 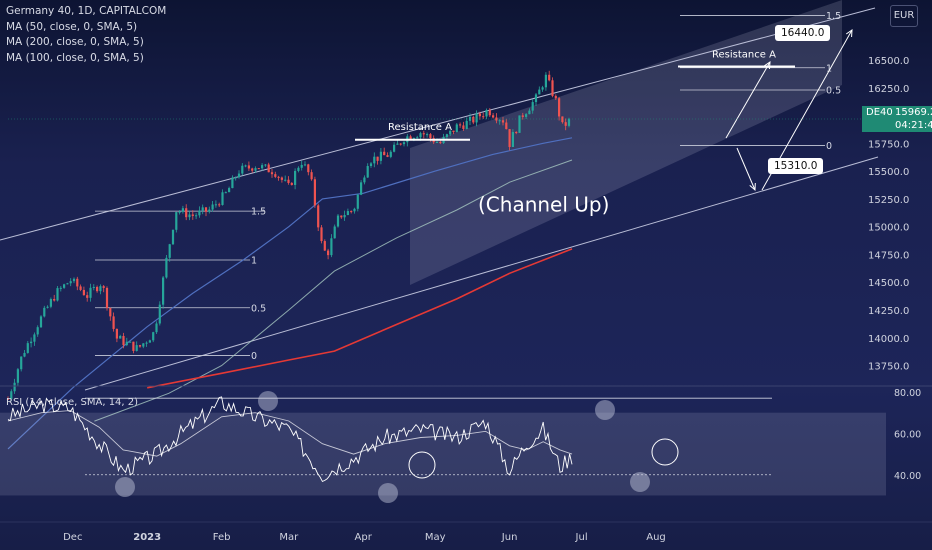 What do you see at coordinates (913, 125) in the screenshot?
I see `countdown: 04:21:42` at bounding box center [913, 125].